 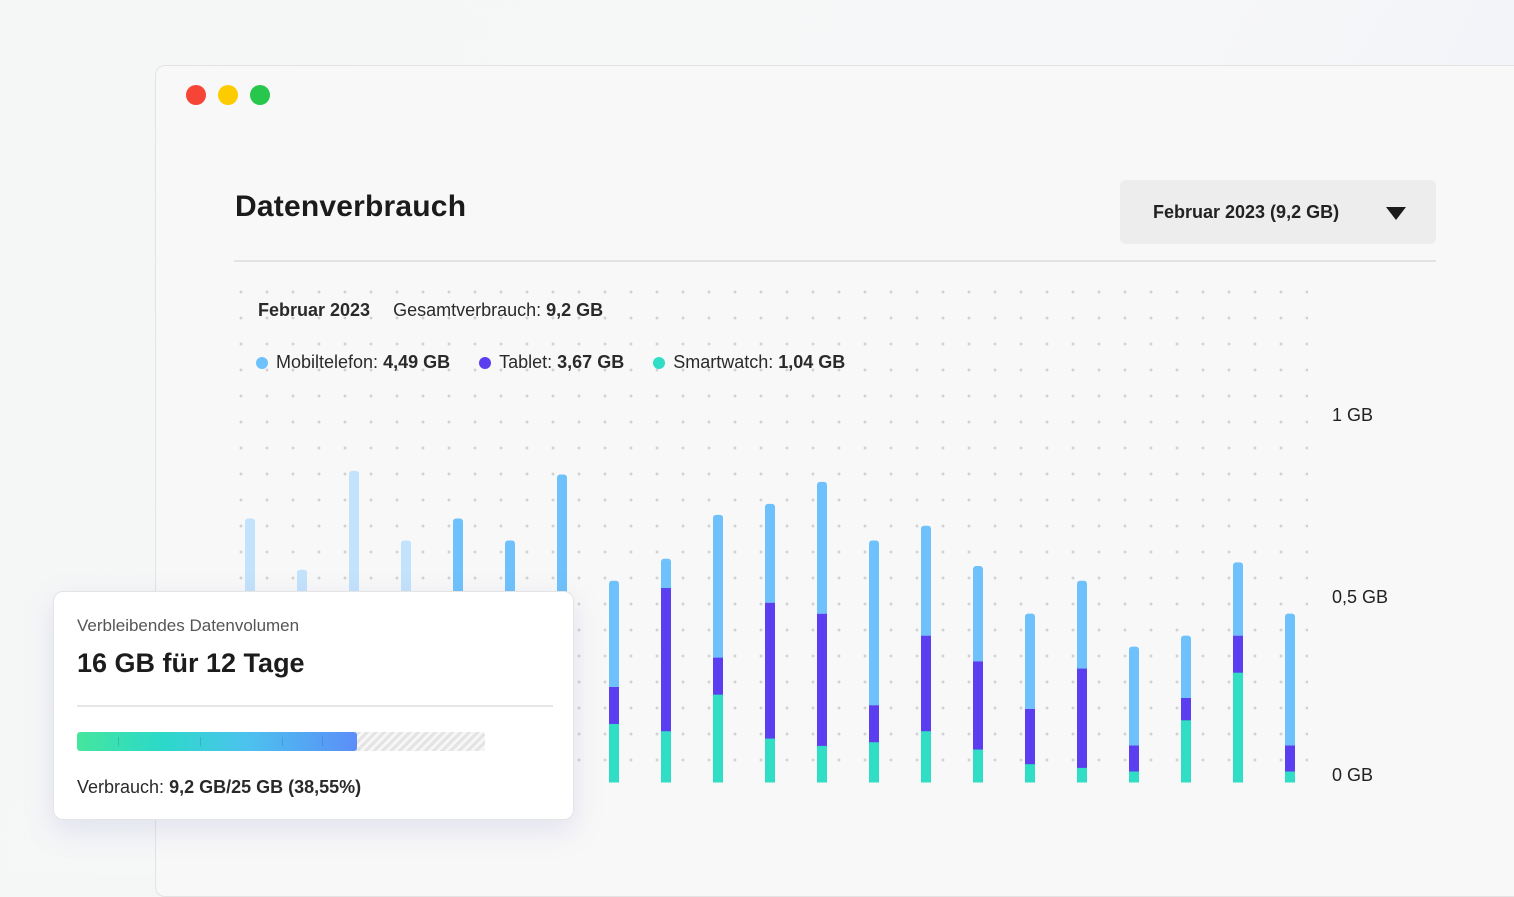 What do you see at coordinates (417, 362) in the screenshot?
I see `legend-value: 4,49 GB` at bounding box center [417, 362].